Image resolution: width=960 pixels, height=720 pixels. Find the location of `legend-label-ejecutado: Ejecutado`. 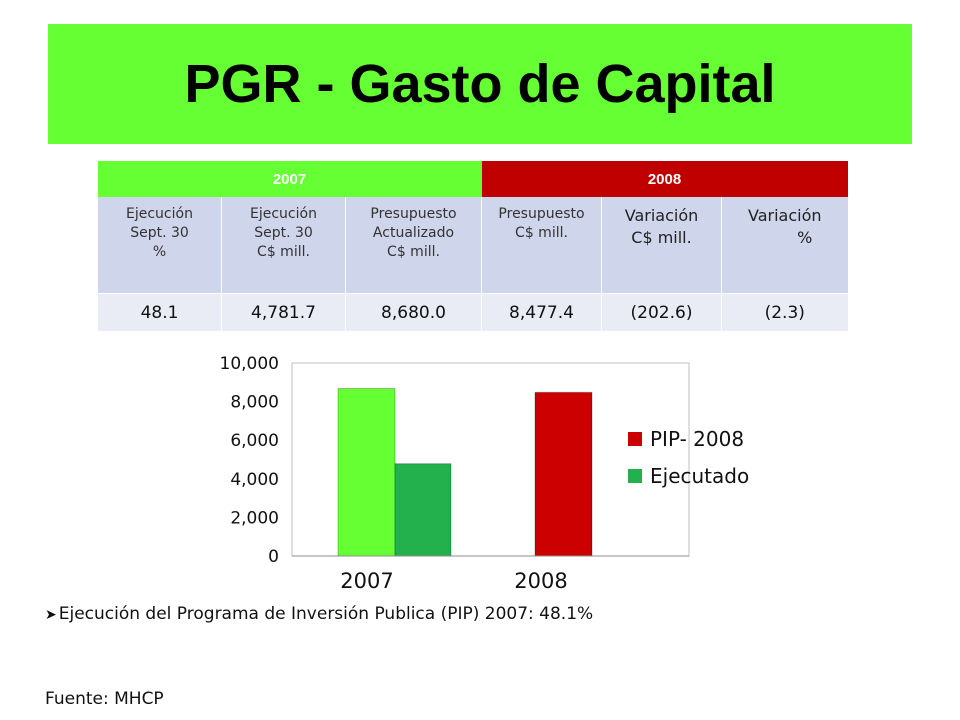

legend-label-ejecutado: Ejecutado is located at coordinates (699, 476).